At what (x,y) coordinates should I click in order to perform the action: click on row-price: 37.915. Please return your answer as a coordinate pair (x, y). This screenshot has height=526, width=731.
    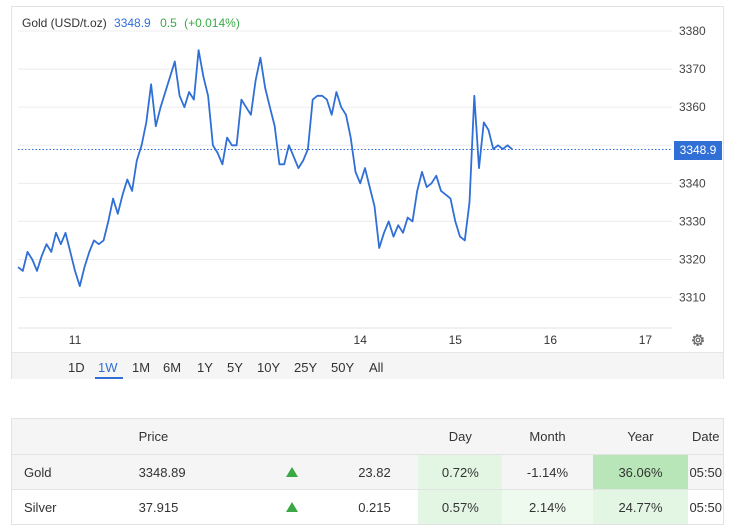
    Looking at the image, I should click on (182, 507).